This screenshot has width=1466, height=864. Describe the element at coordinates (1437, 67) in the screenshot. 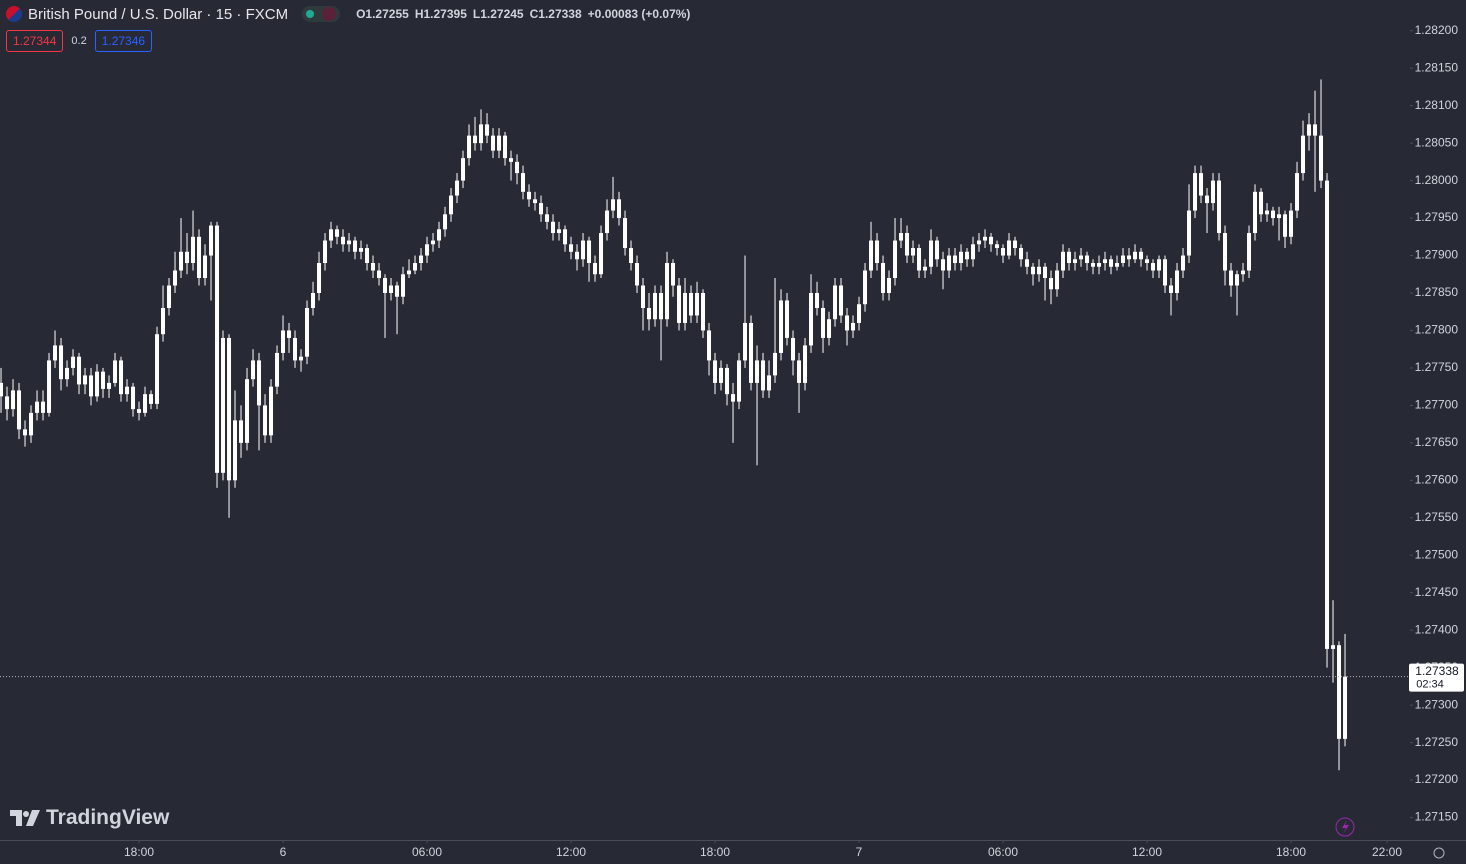

I see `y-tick-label: 1.28150` at that location.